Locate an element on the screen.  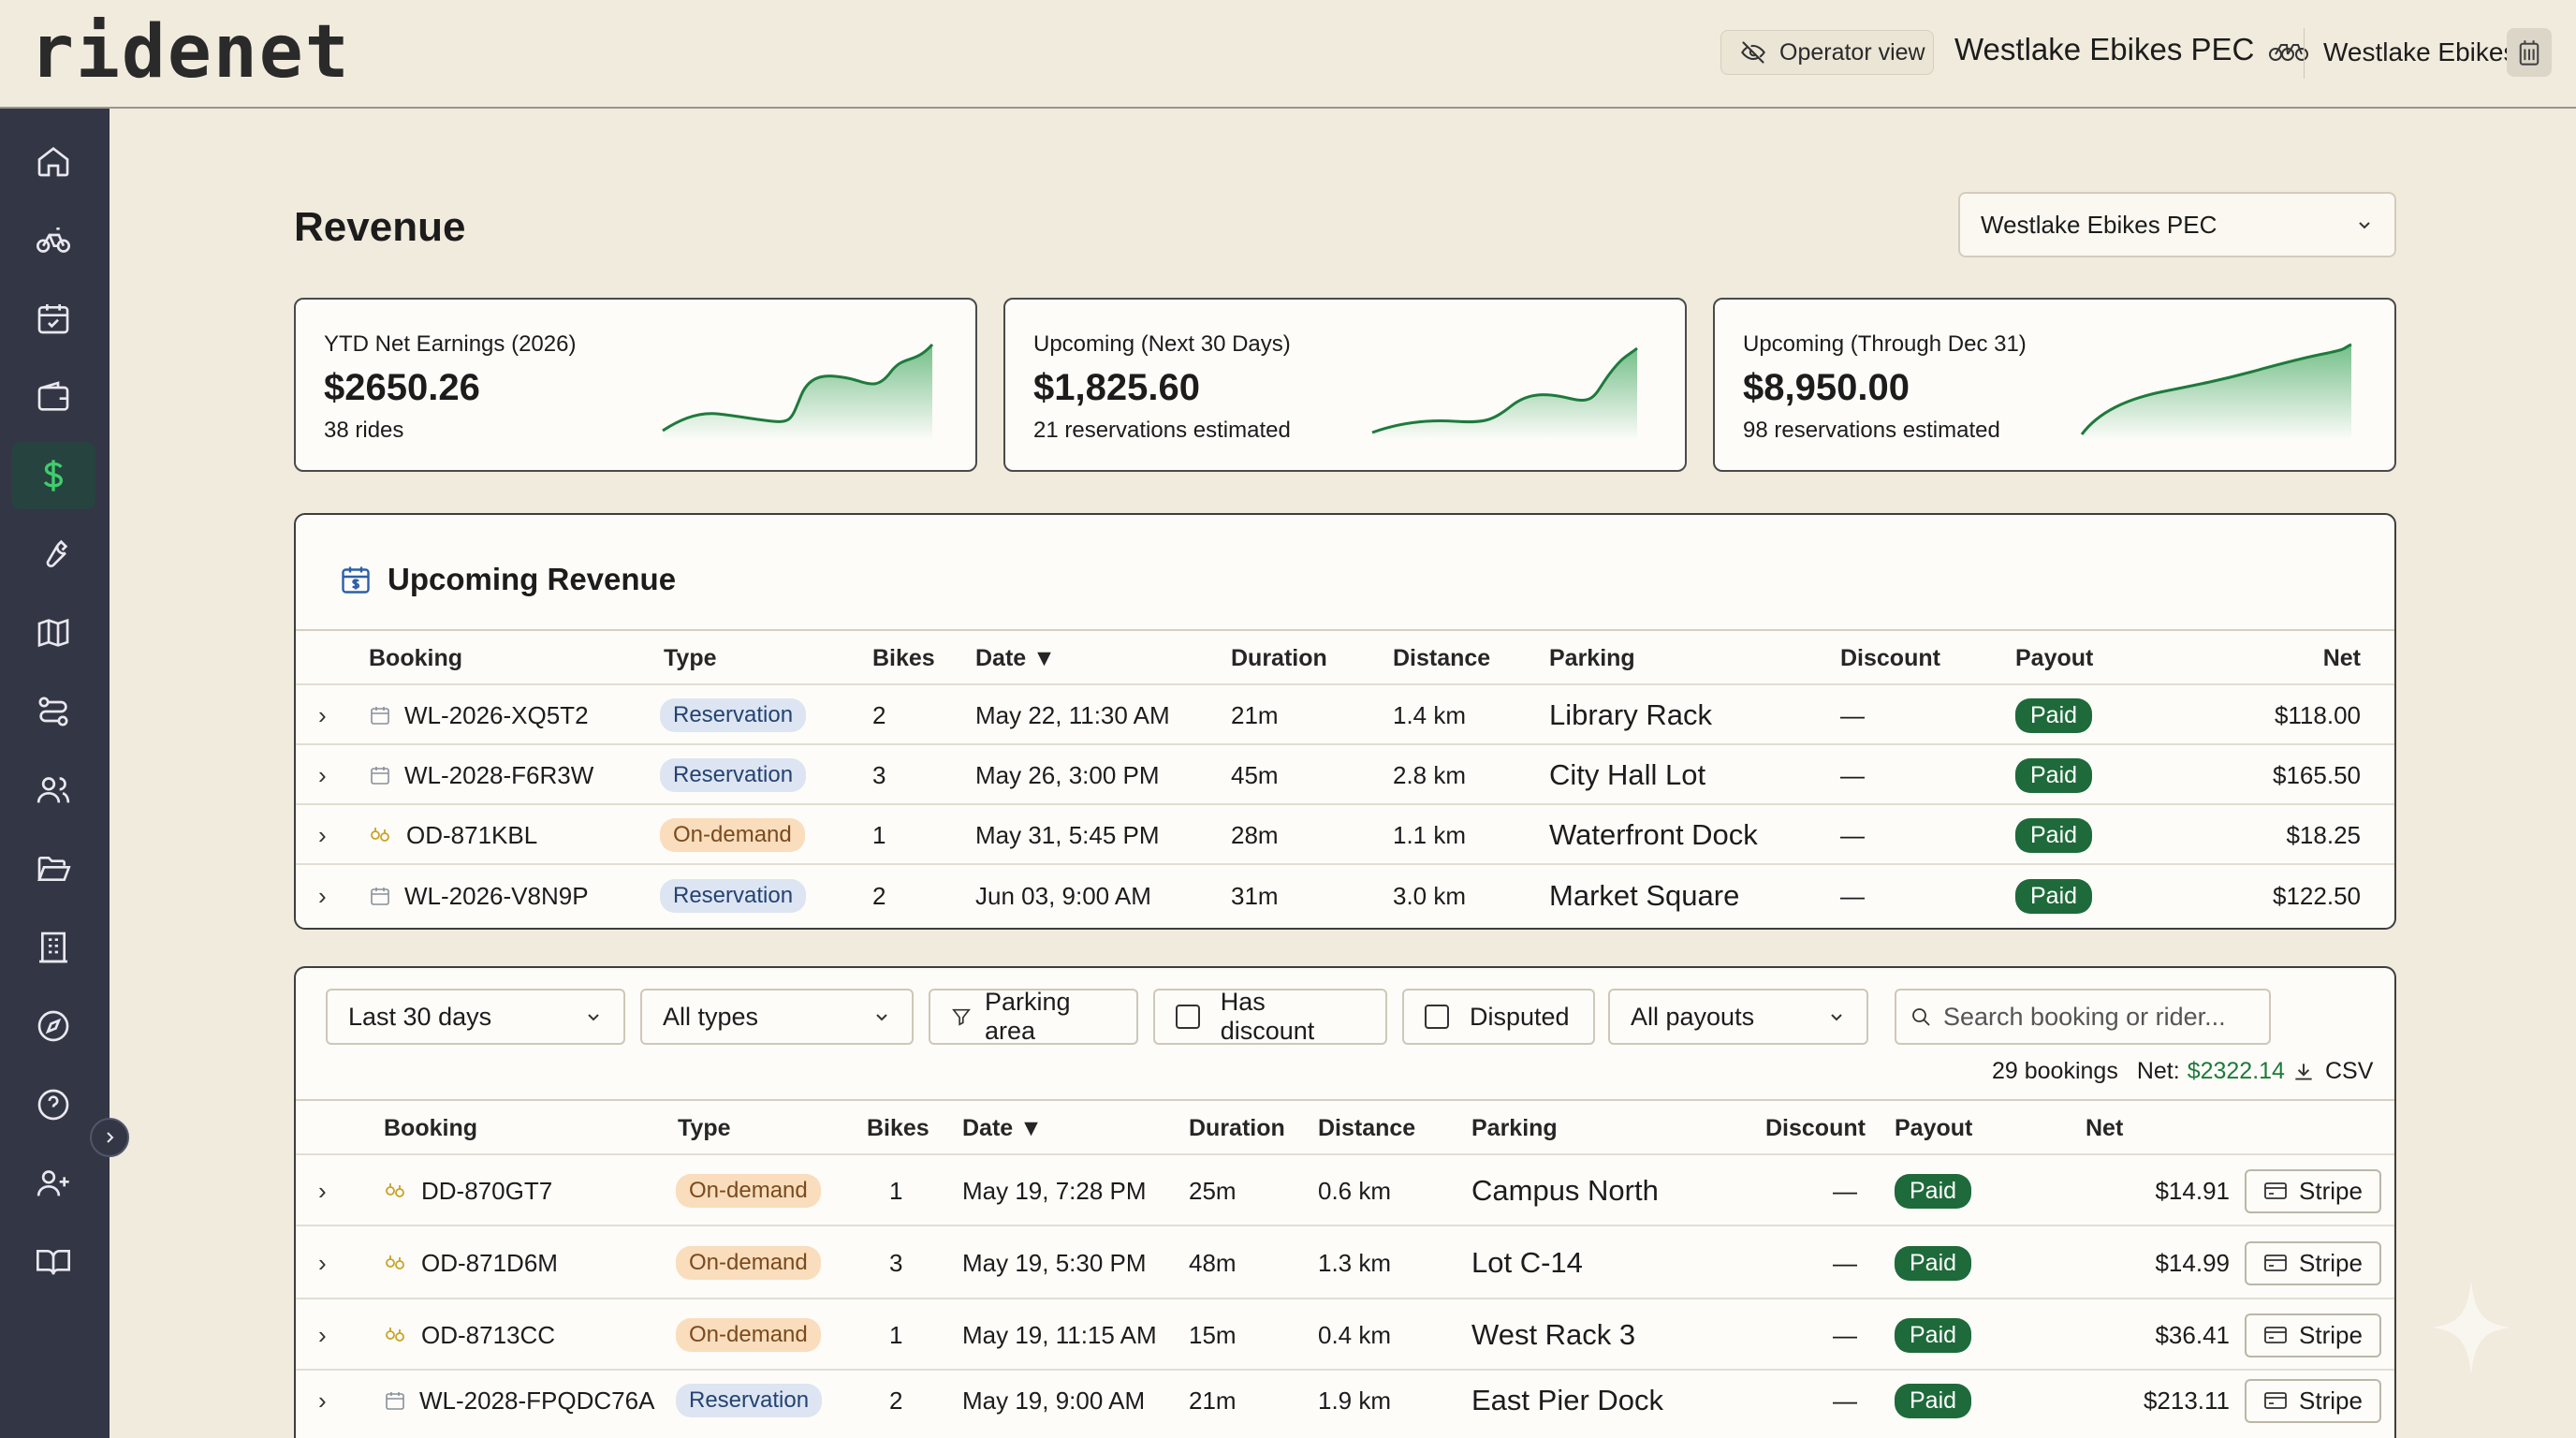
stripe-action: Stripe is located at coordinates (2313, 1401).